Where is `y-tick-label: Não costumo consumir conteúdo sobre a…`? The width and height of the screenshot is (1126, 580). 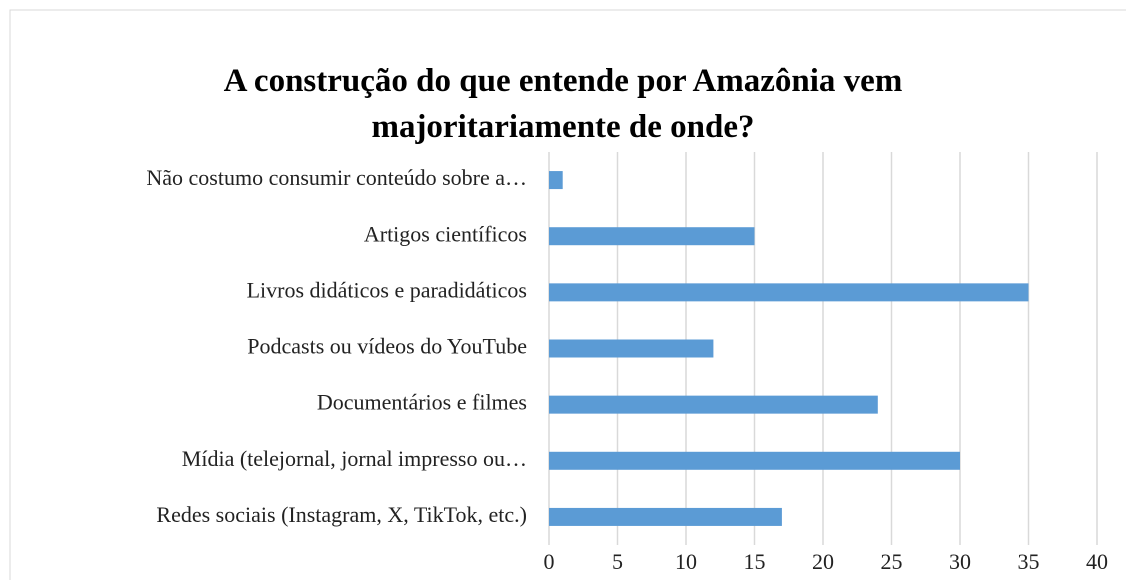 y-tick-label: Não costumo consumir conteúdo sobre a… is located at coordinates (336, 177).